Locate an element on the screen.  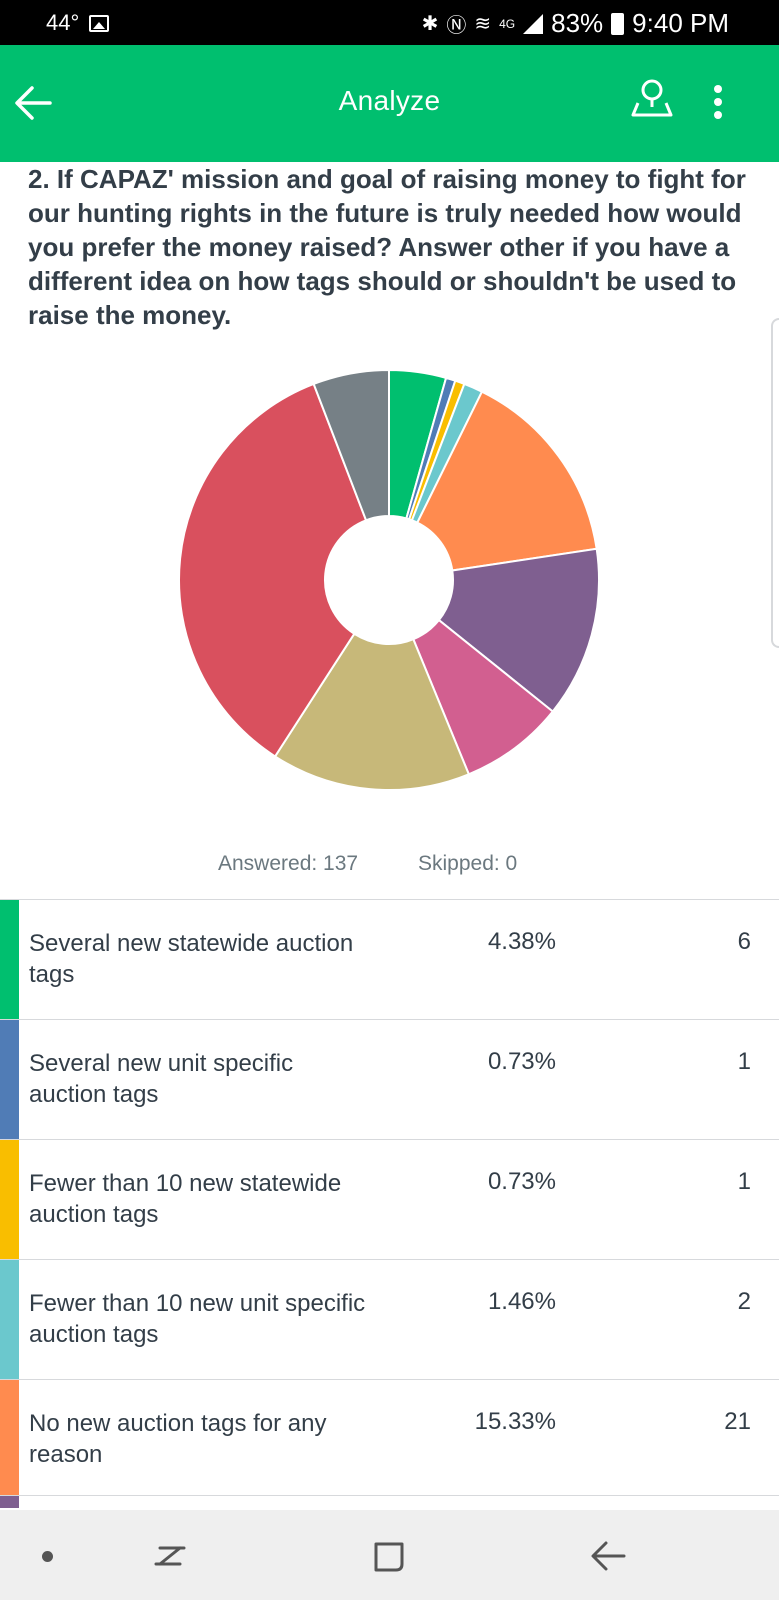
home-square-icon is located at coordinates (389, 1557).